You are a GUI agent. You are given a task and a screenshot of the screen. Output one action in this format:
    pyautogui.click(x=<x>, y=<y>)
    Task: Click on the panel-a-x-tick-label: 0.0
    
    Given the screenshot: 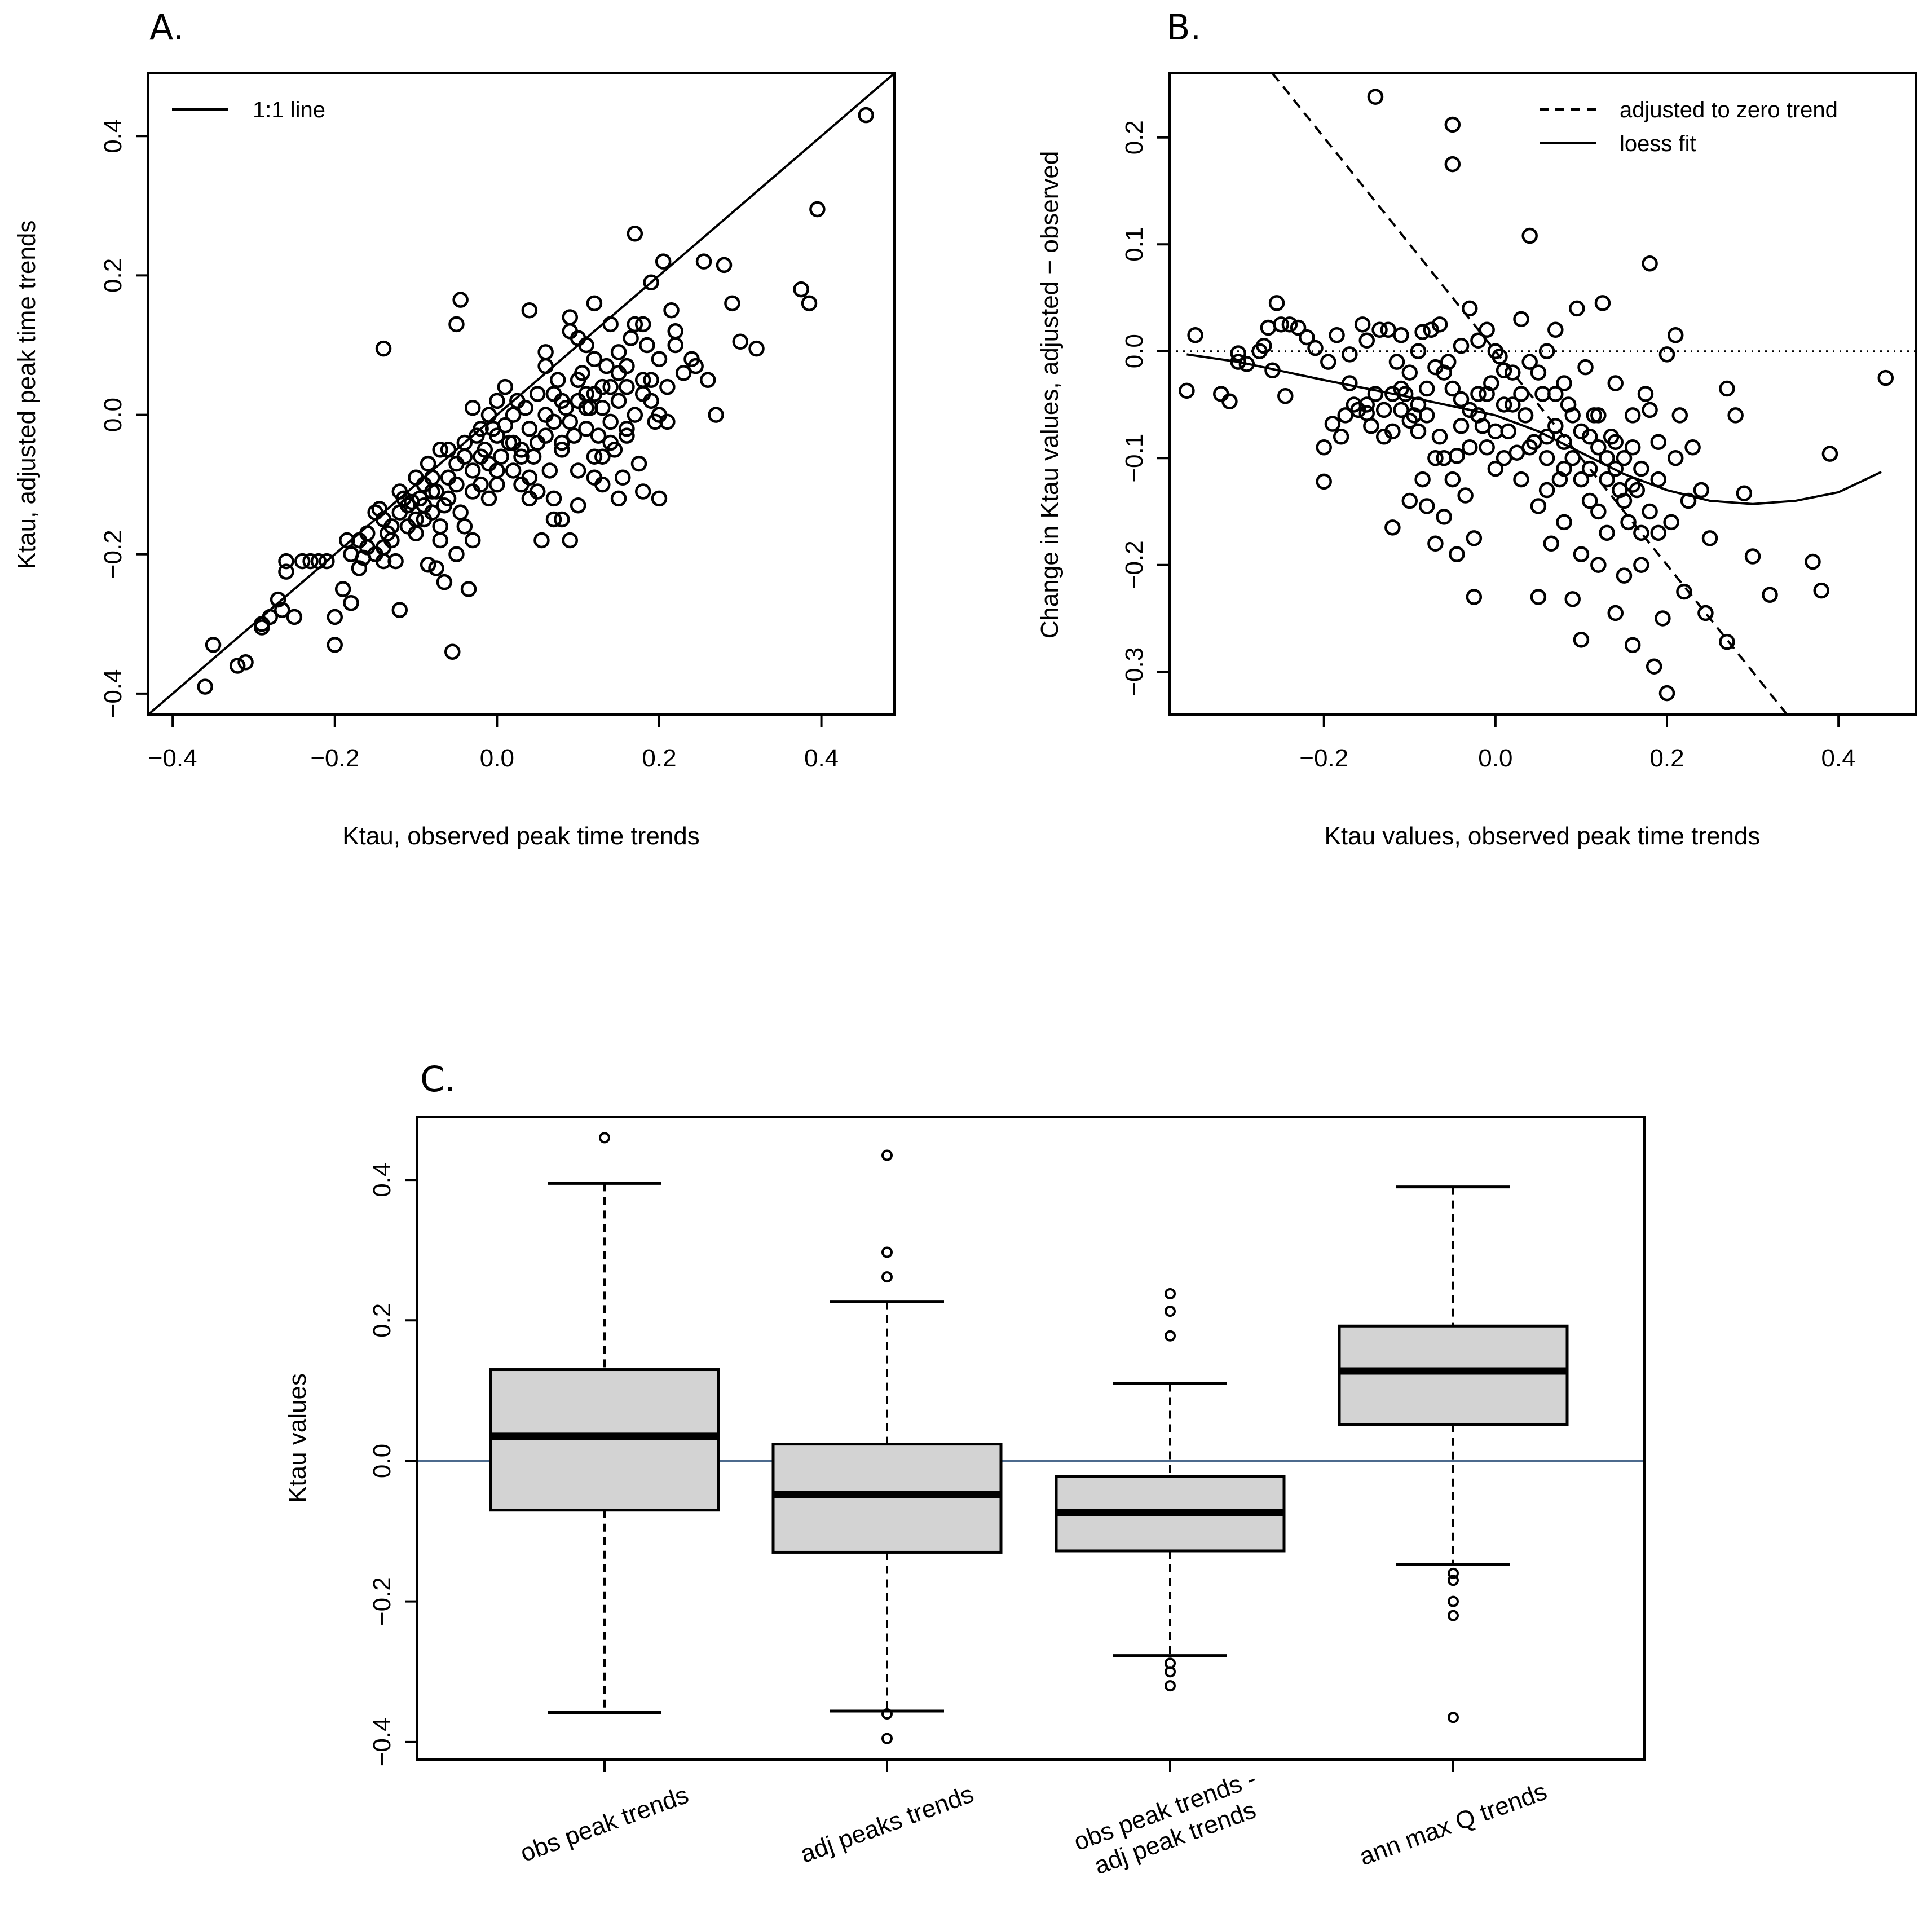 What is the action you would take?
    pyautogui.click(x=497, y=758)
    